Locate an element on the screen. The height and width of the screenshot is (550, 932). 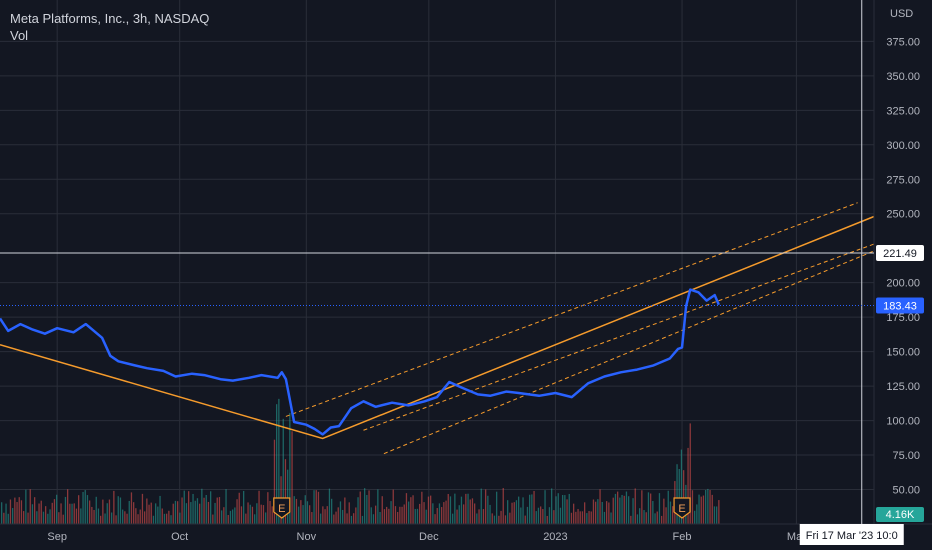
crosshair-date-badge is located at coordinates (851, 534).